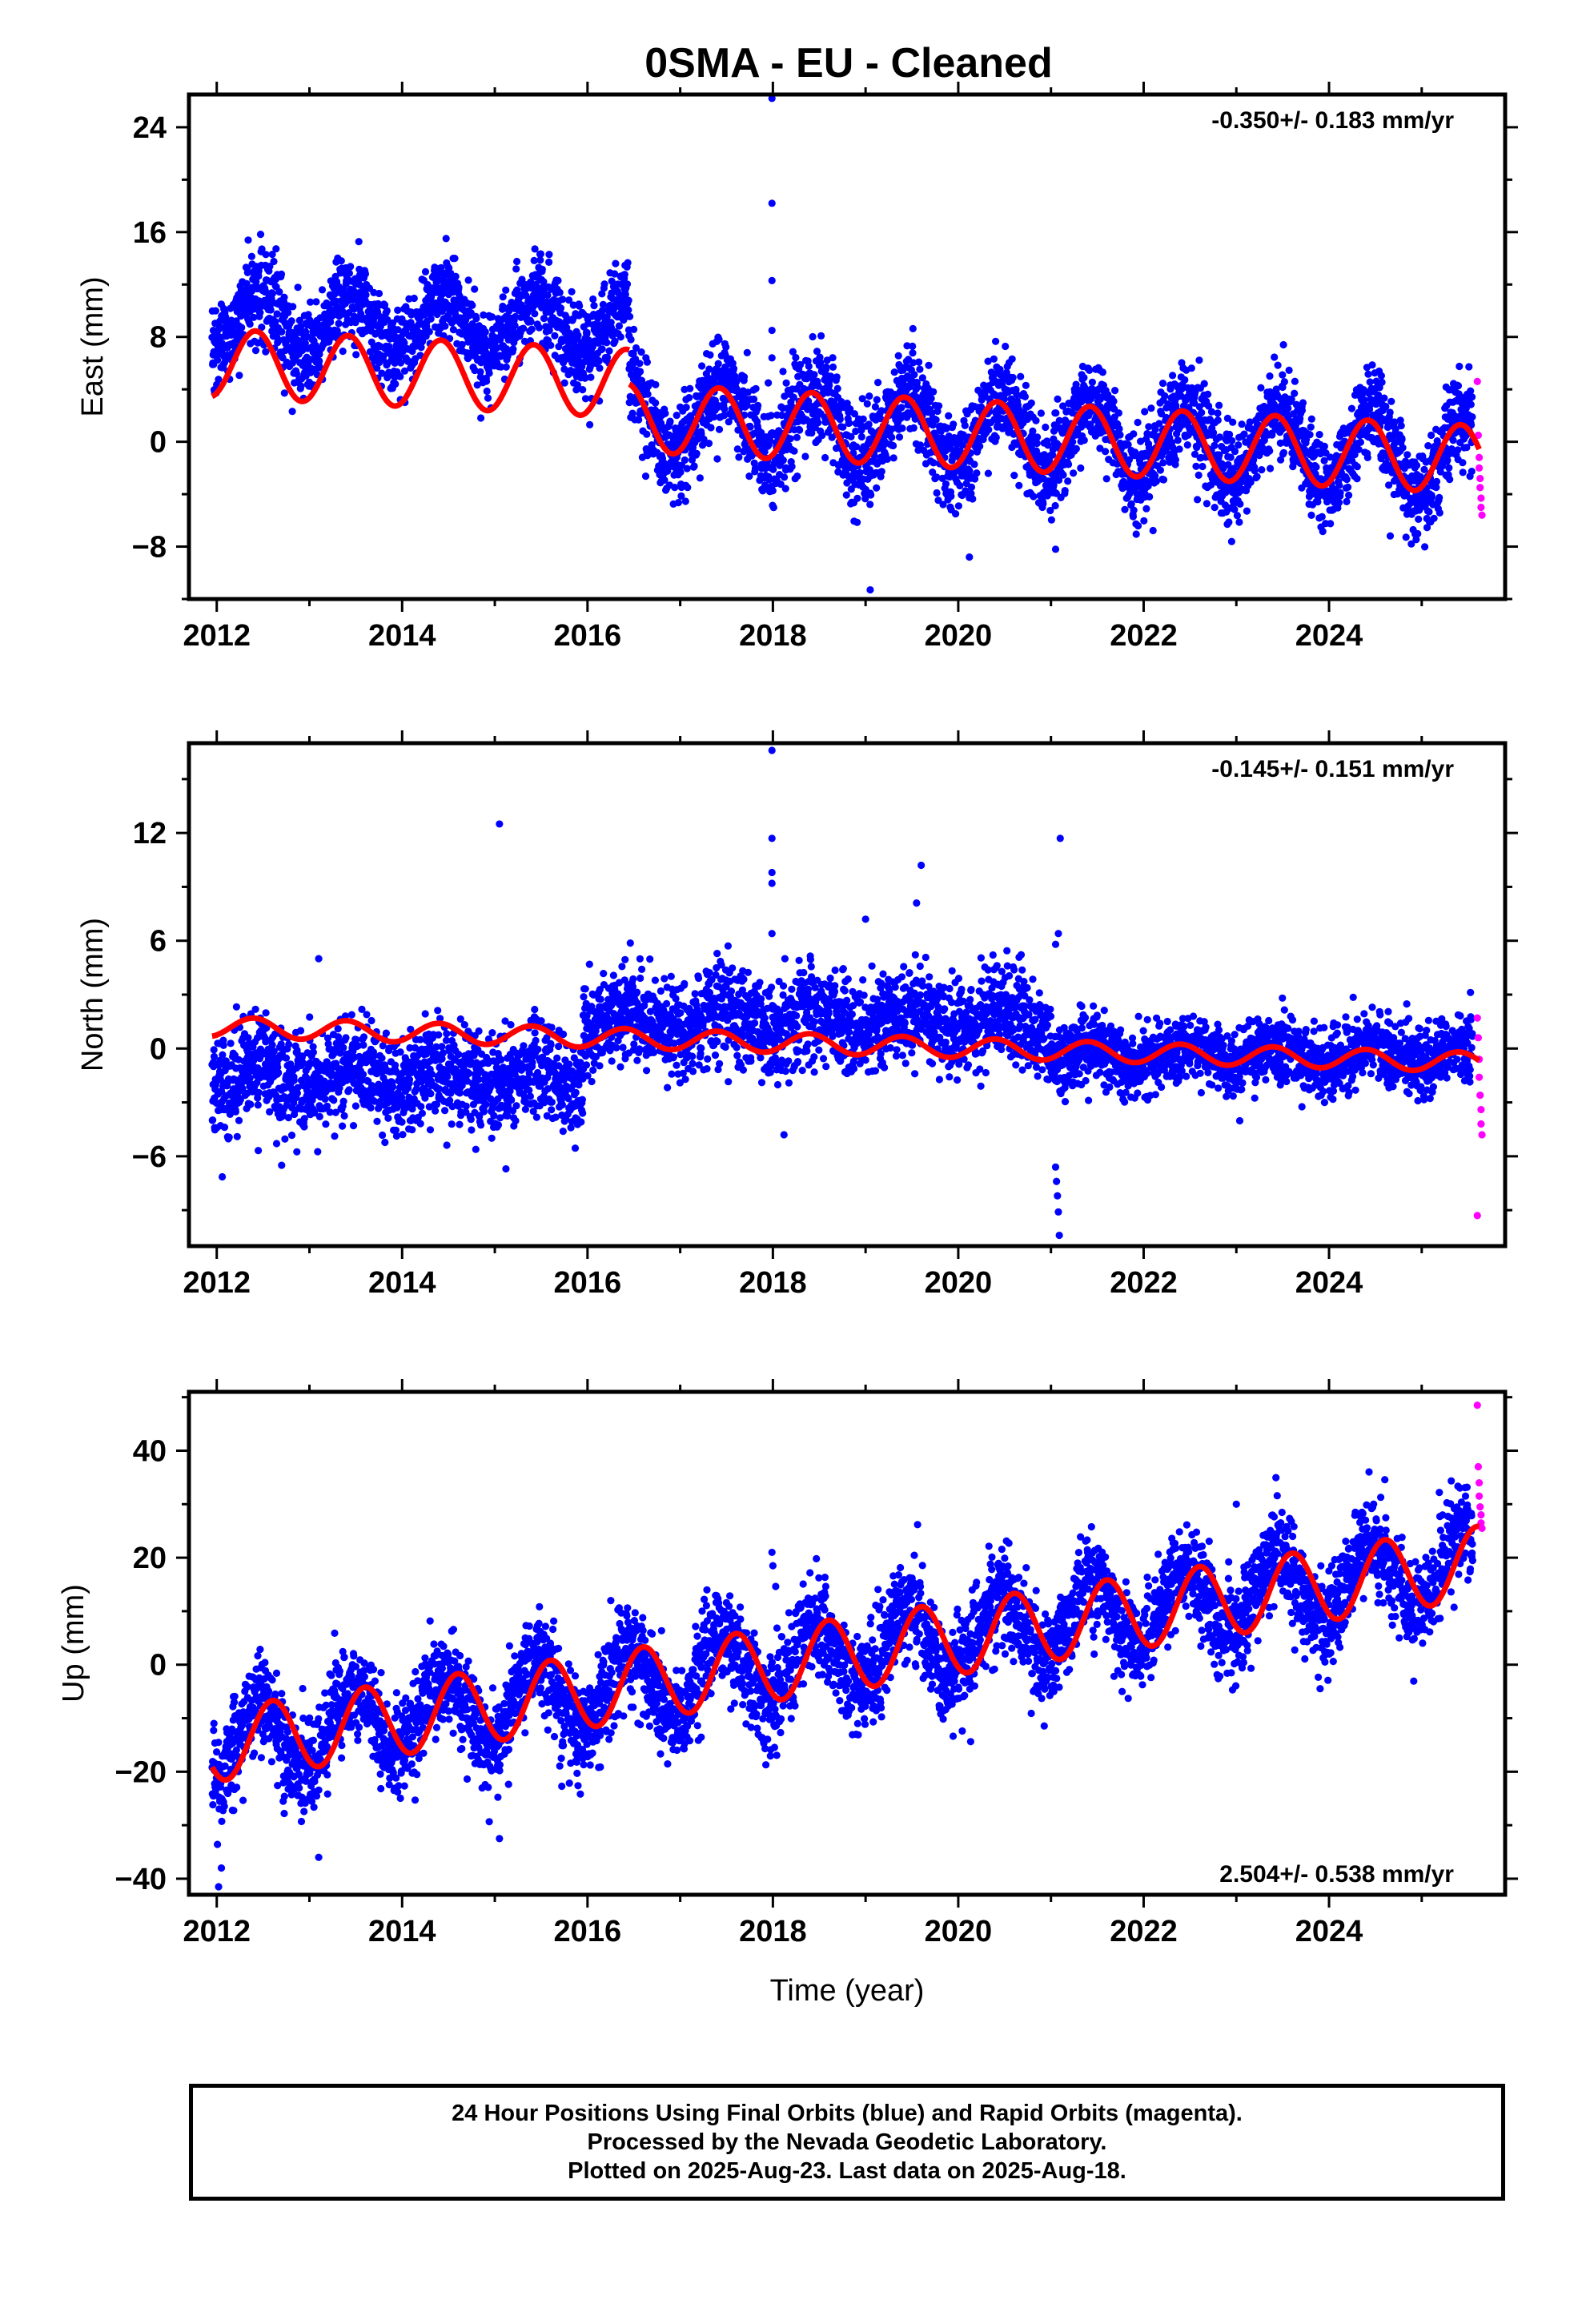  What do you see at coordinates (149, 548) in the screenshot?
I see `y-tick-label: −8` at bounding box center [149, 548].